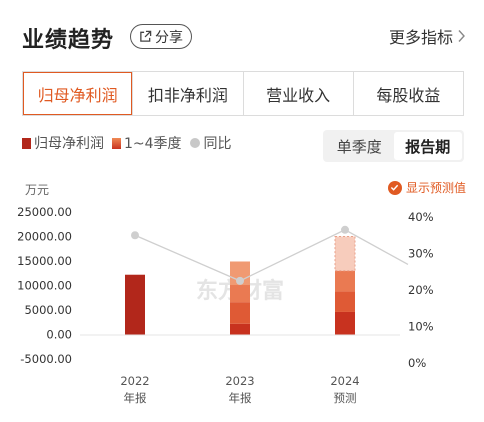  I want to click on section-title: 业绩趋势, so click(68, 40).